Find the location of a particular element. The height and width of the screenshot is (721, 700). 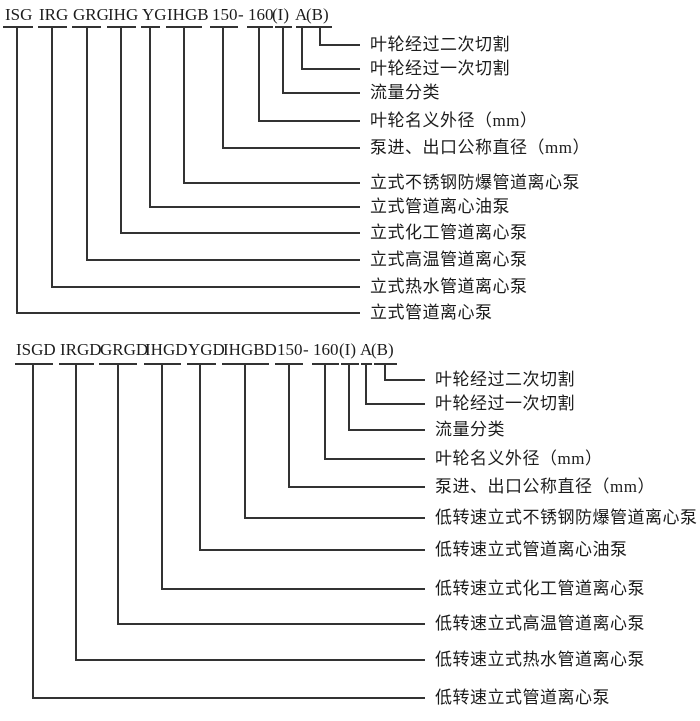

code-meaning-label: 立式管道离心泵 is located at coordinates (431, 312).